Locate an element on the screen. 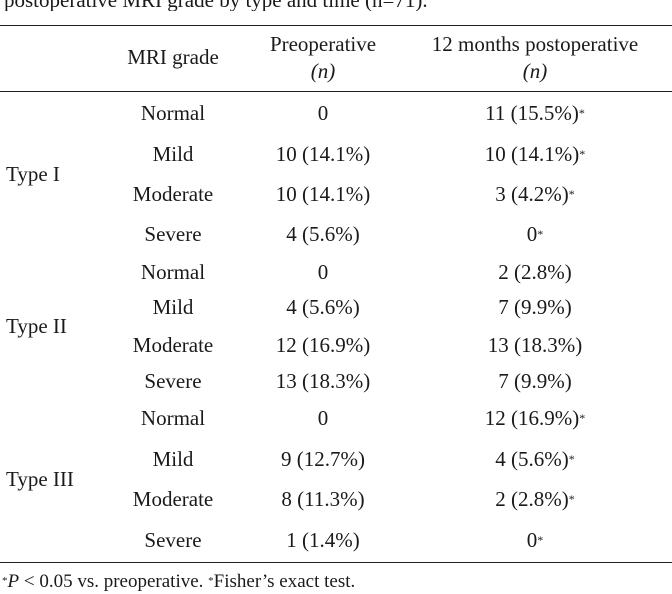  header-postoperative-label: 12 months postoperative is located at coordinates (535, 44).